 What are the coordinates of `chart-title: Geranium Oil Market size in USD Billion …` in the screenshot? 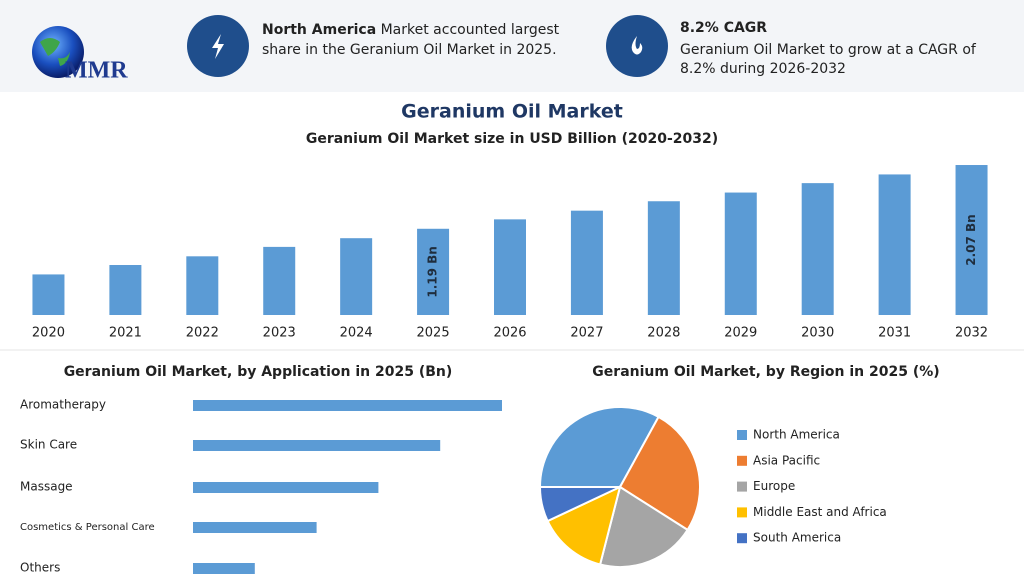 It's located at (512, 139).